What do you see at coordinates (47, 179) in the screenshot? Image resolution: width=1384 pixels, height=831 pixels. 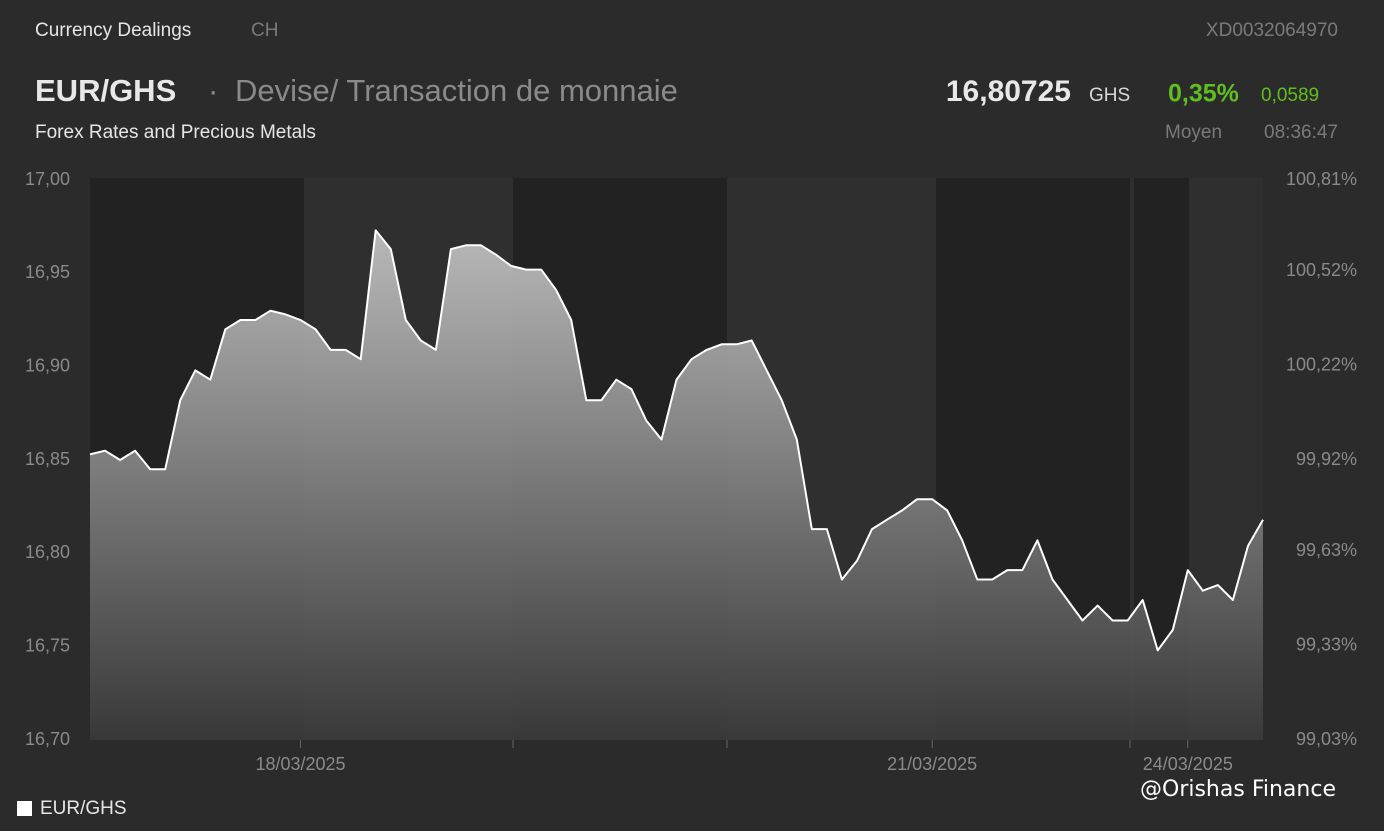 I see `y-tick-label: 17,00` at bounding box center [47, 179].